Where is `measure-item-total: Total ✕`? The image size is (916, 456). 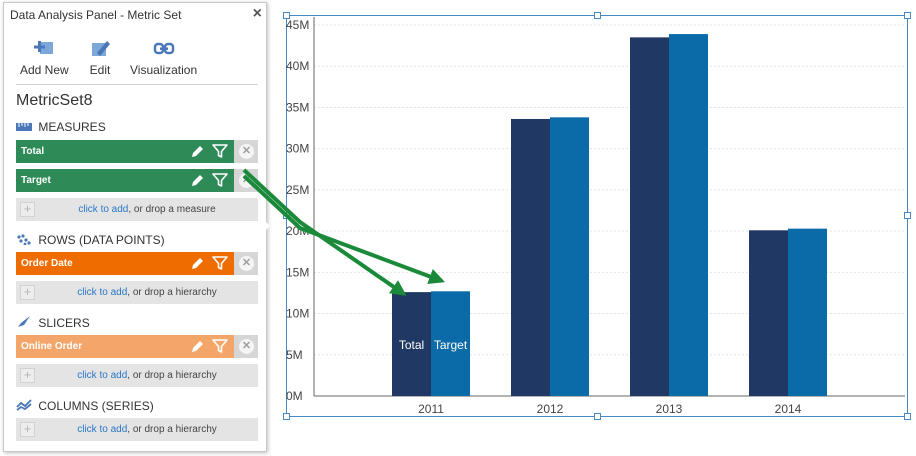
measure-item-total: Total ✕ is located at coordinates (137, 151).